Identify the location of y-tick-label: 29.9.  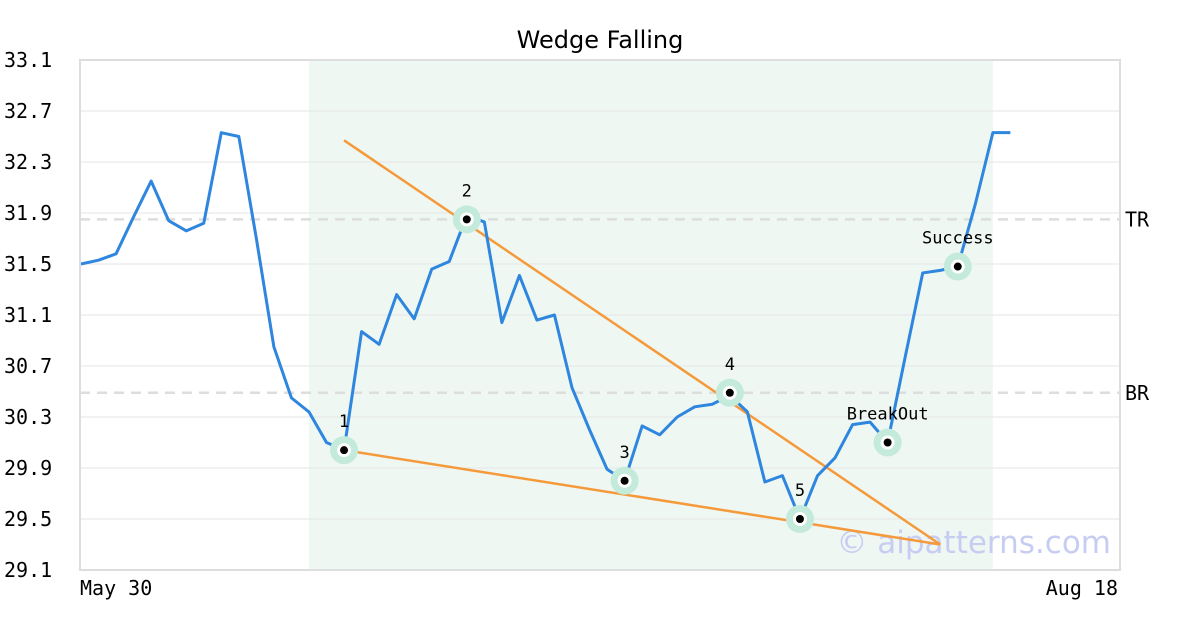
(28, 468).